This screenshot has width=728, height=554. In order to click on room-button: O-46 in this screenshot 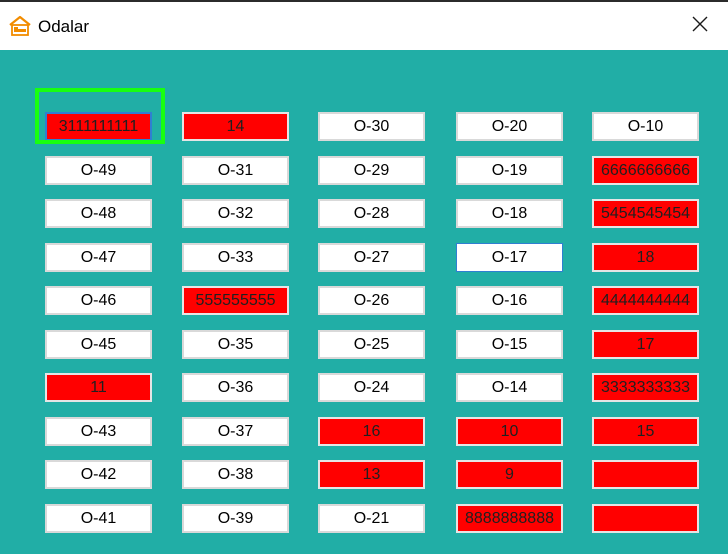, I will do `click(98, 300)`.